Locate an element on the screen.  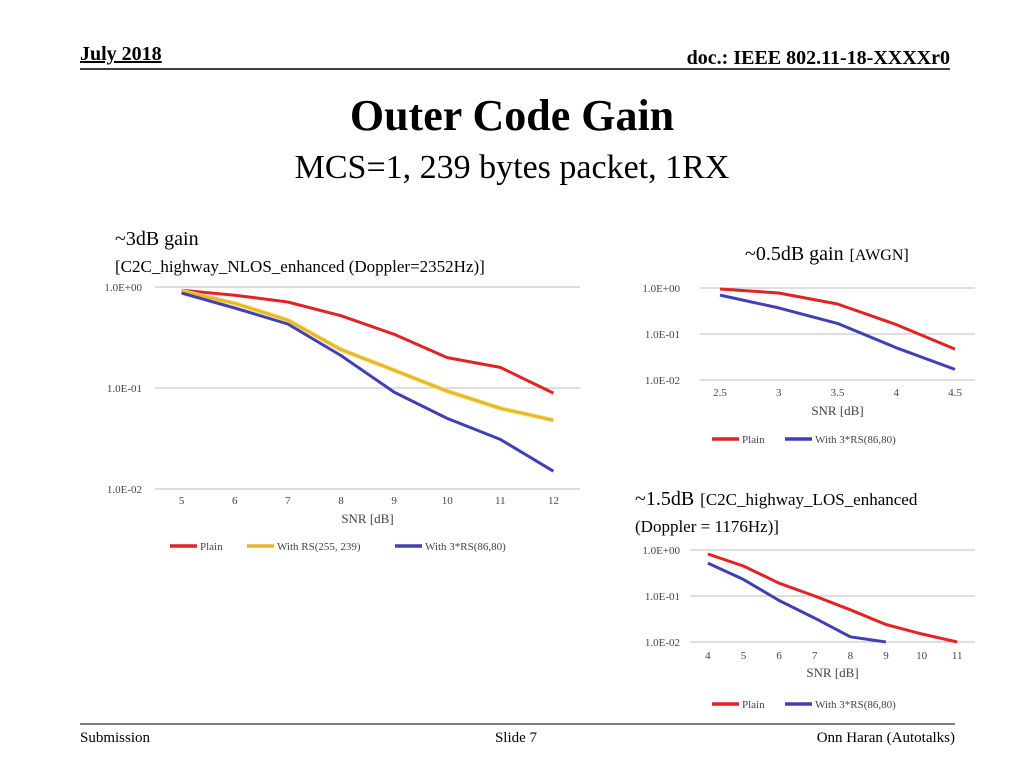
annotation: ~0.5dB gain is located at coordinates (794, 254).